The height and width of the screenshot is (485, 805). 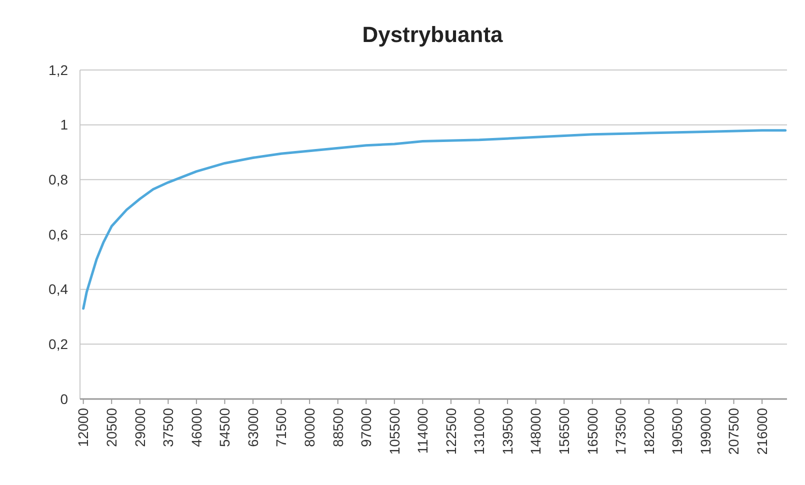 What do you see at coordinates (140, 427) in the screenshot?
I see `x-tick-label: 29000` at bounding box center [140, 427].